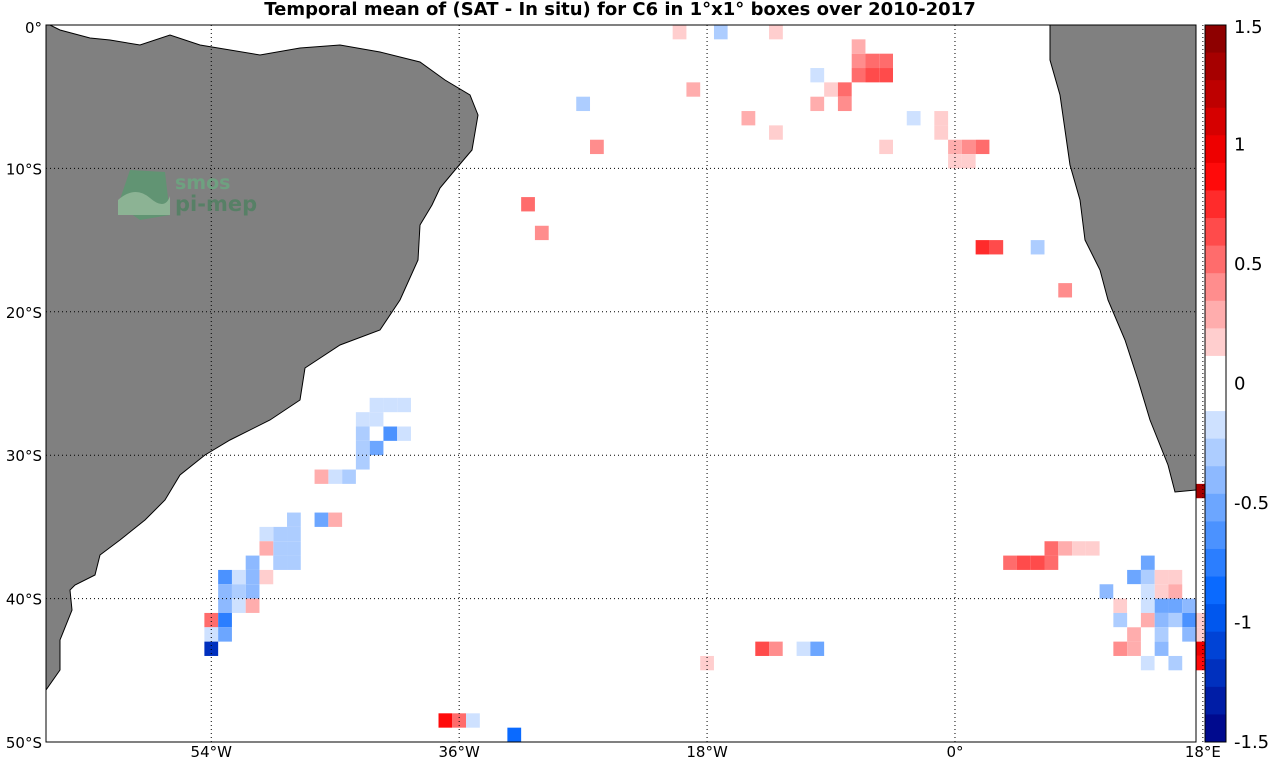  What do you see at coordinates (1248, 264) in the screenshot?
I see `colorbar-tick-label: 0.5` at bounding box center [1248, 264].